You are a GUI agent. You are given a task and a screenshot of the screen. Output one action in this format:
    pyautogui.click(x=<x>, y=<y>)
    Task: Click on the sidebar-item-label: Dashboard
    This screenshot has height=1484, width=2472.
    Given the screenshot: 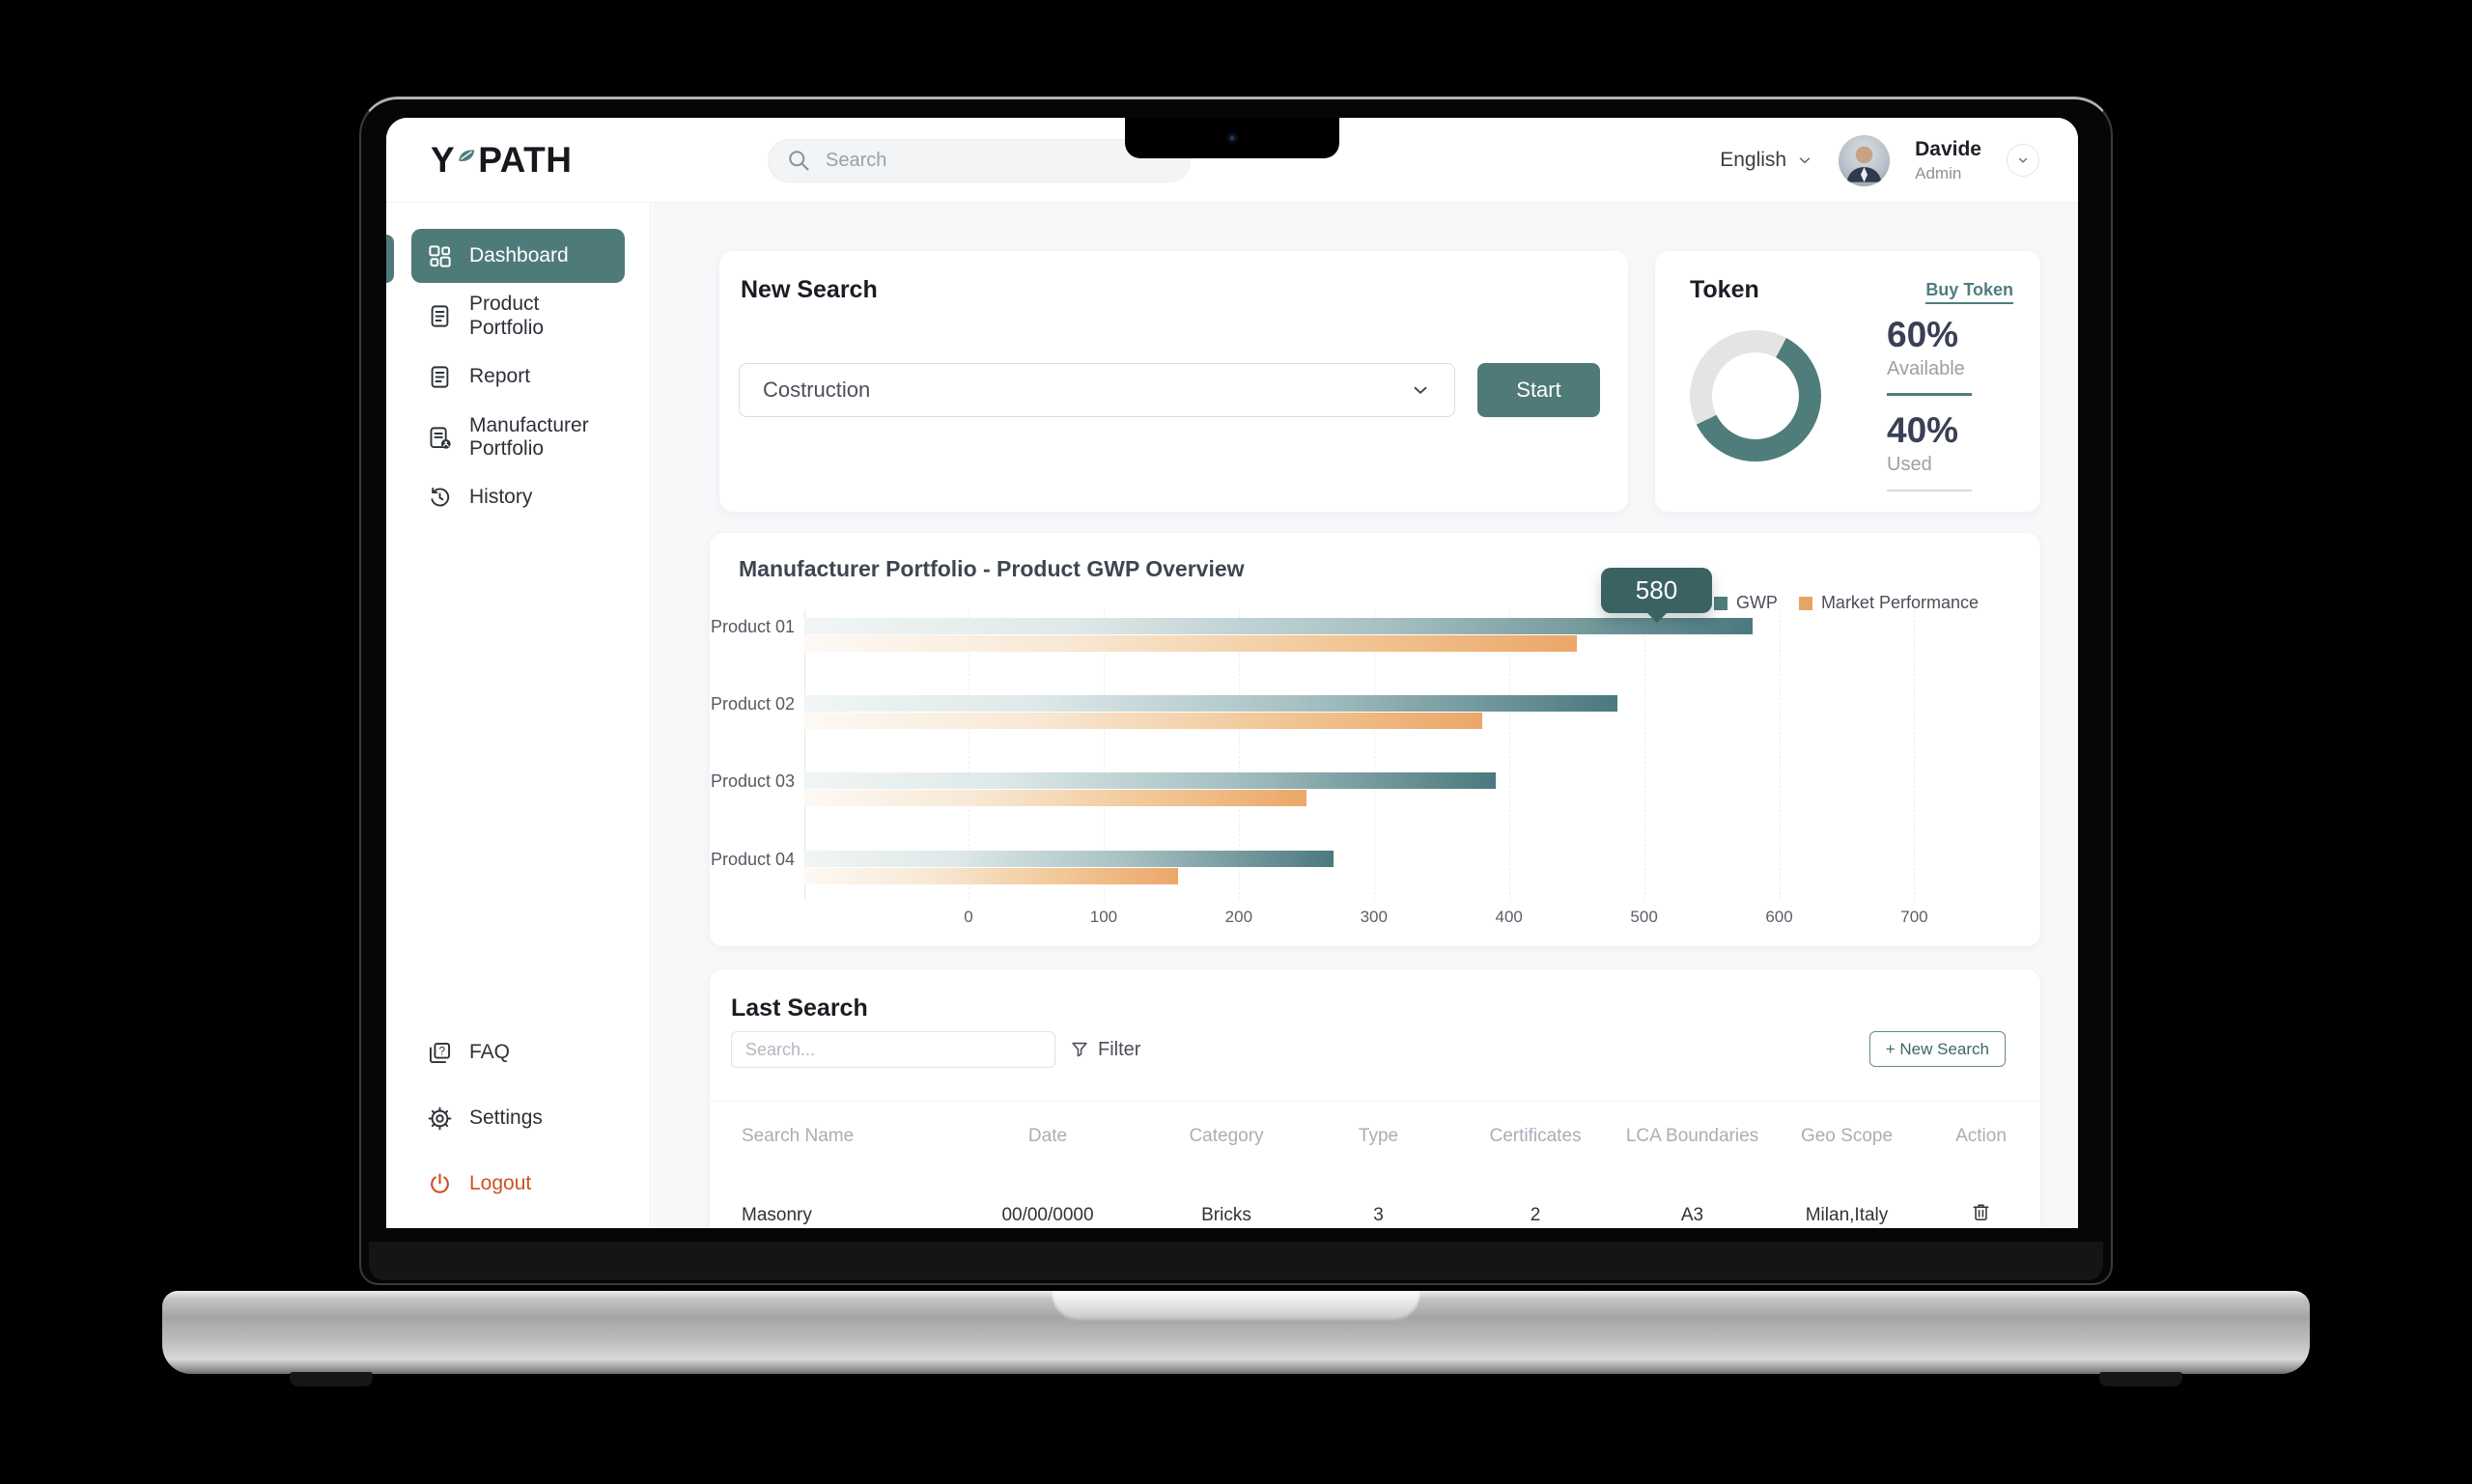 What is the action you would take?
    pyautogui.click(x=519, y=255)
    